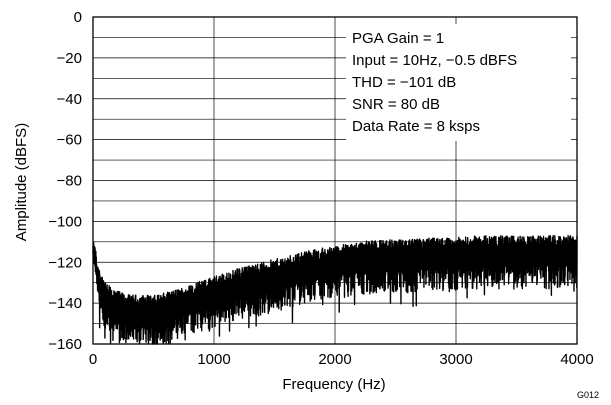 The height and width of the screenshot is (405, 611). I want to click on annotation-line: THD = −101 dB, so click(404, 82).